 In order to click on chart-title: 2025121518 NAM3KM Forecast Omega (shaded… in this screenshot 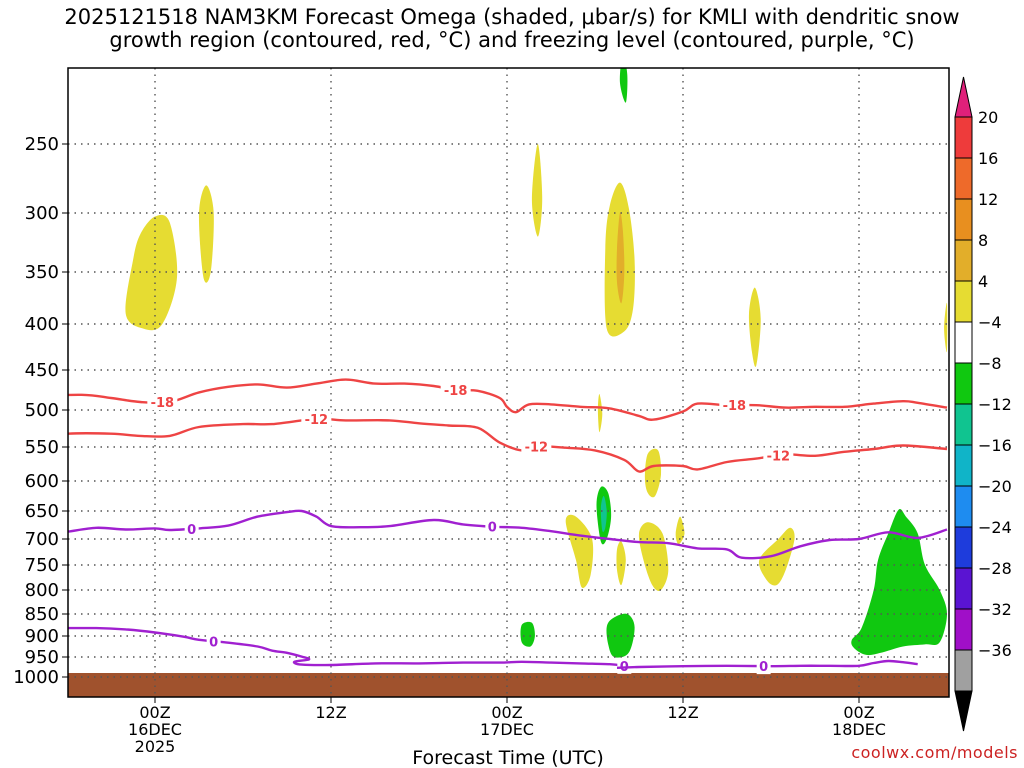, I will do `click(512, 29)`.